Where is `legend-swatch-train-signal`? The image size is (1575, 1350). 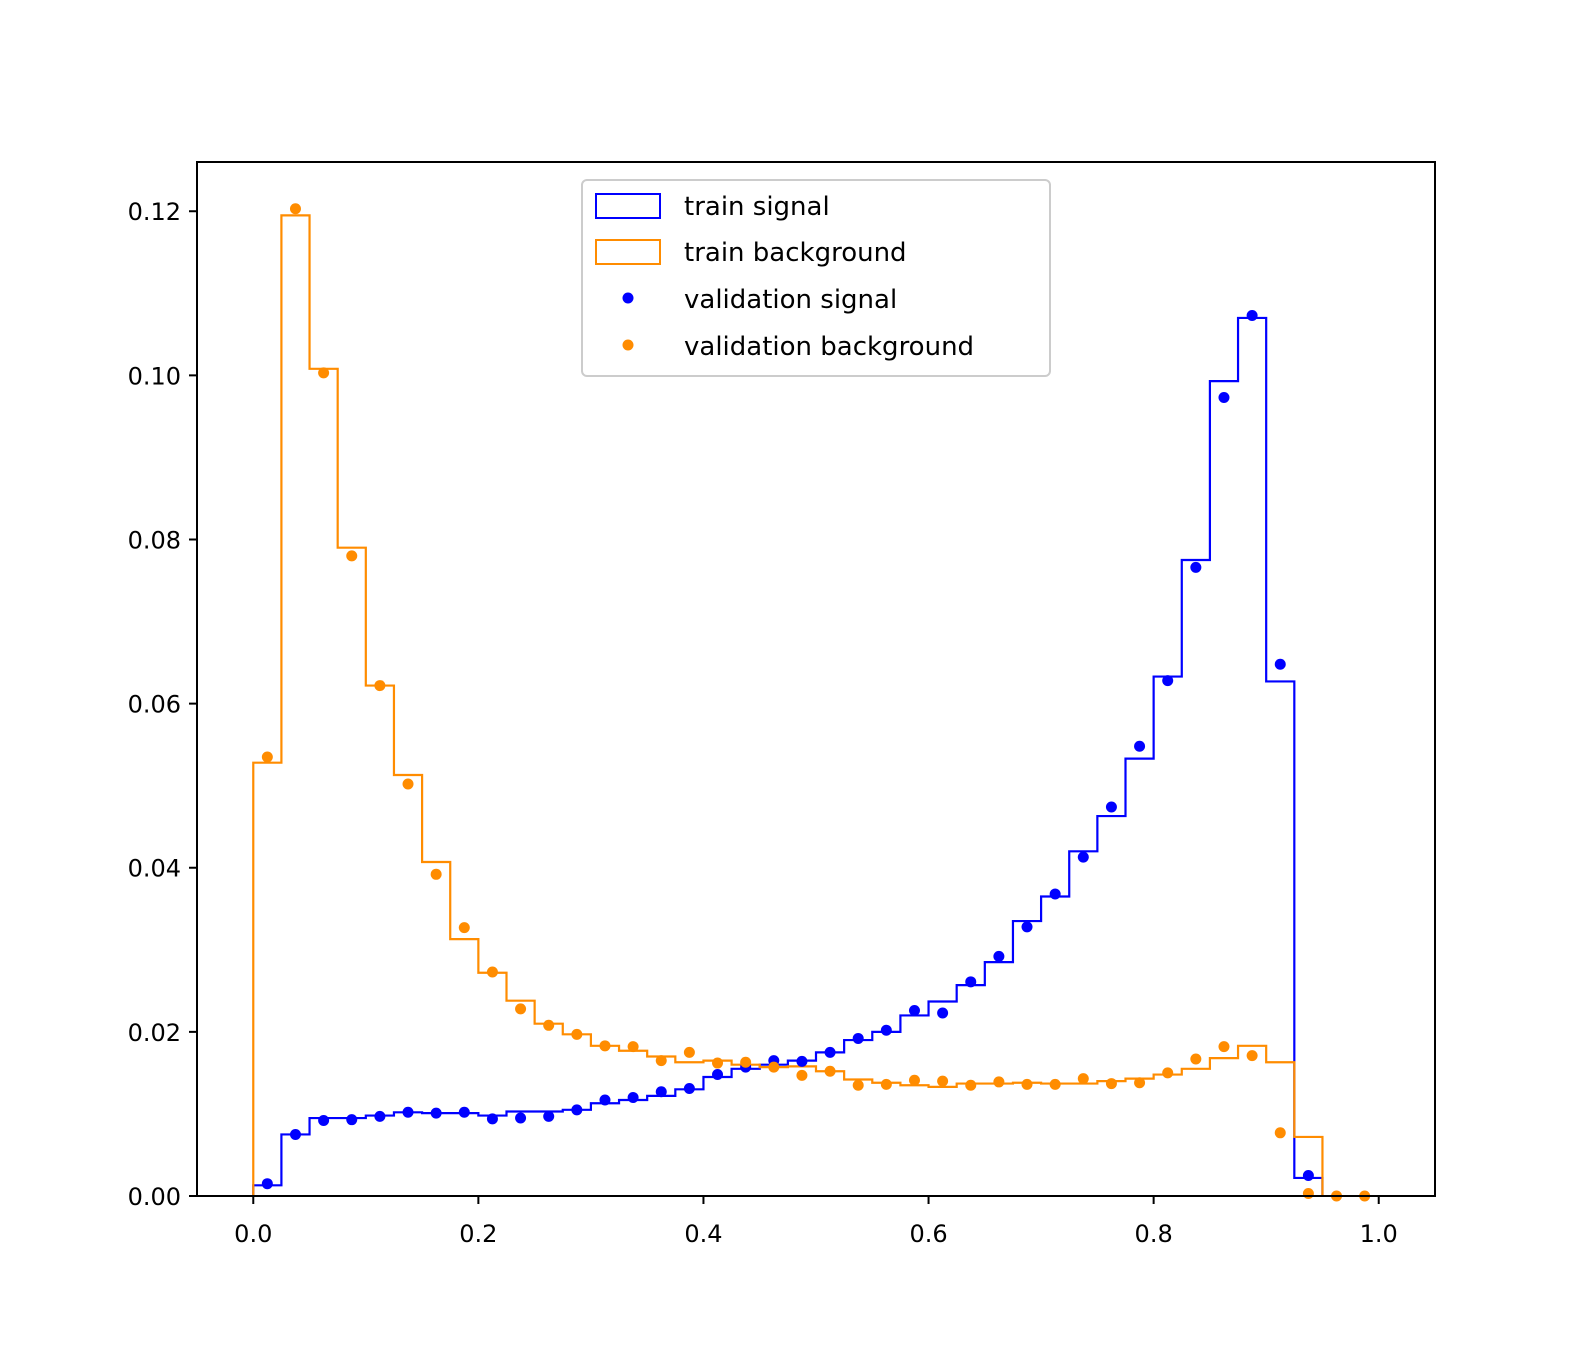
legend-swatch-train-signal is located at coordinates (628, 206).